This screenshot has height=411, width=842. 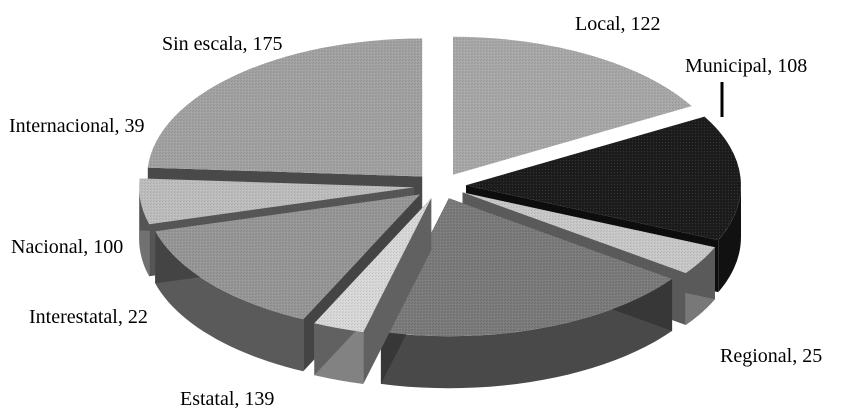 I want to click on label-regional: Regional, 25, so click(x=771, y=356).